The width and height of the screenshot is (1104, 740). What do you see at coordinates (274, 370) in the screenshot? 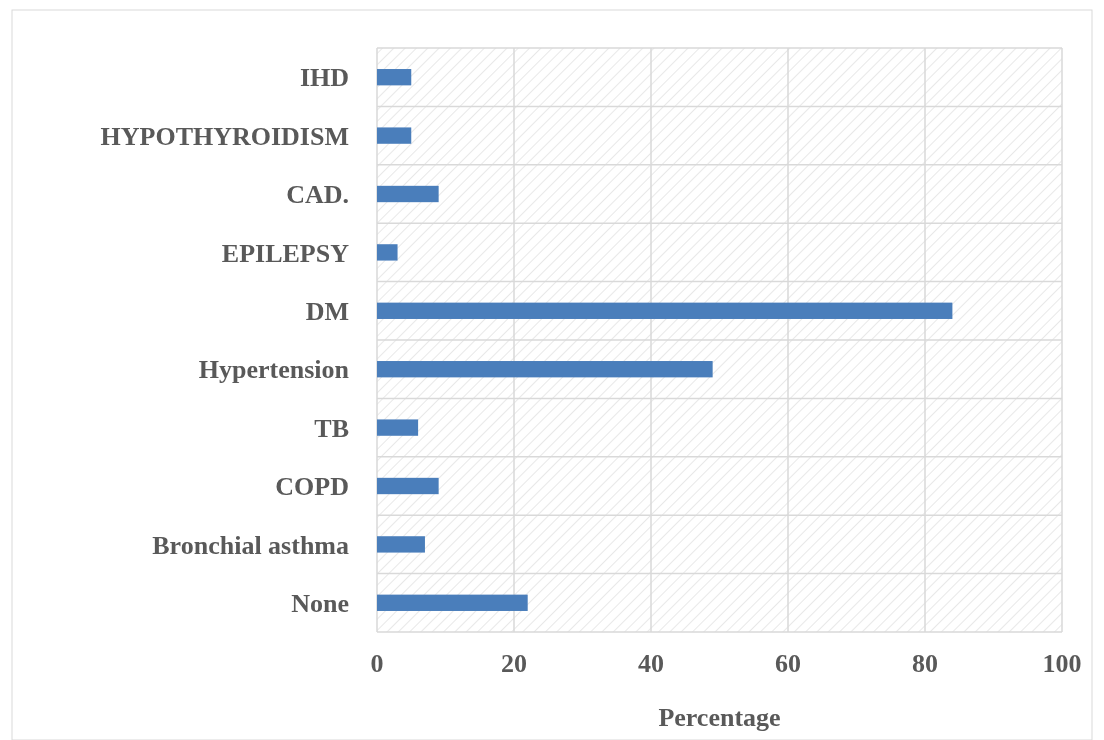
I see `y-tick-label: Hypertension` at bounding box center [274, 370].